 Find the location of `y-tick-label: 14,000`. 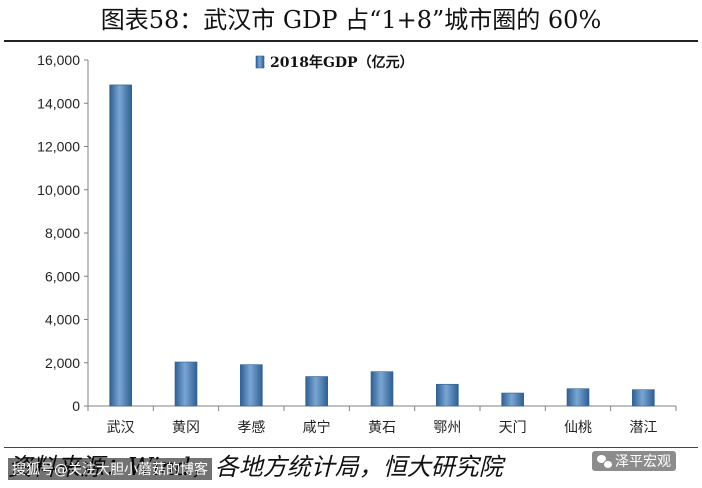

y-tick-label: 14,000 is located at coordinates (58, 103).